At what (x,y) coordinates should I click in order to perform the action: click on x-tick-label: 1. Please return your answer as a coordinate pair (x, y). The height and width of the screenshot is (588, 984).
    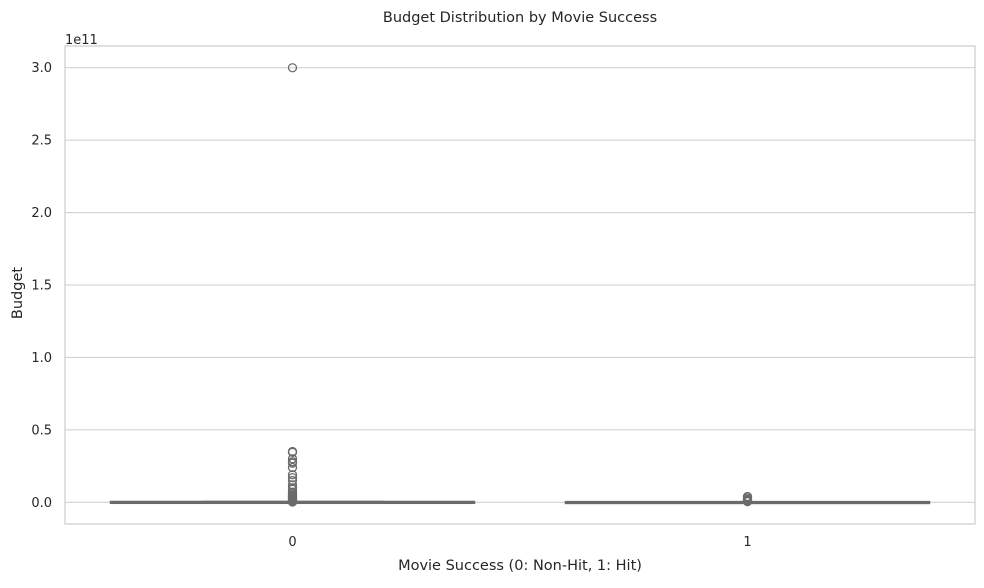
    Looking at the image, I should click on (747, 542).